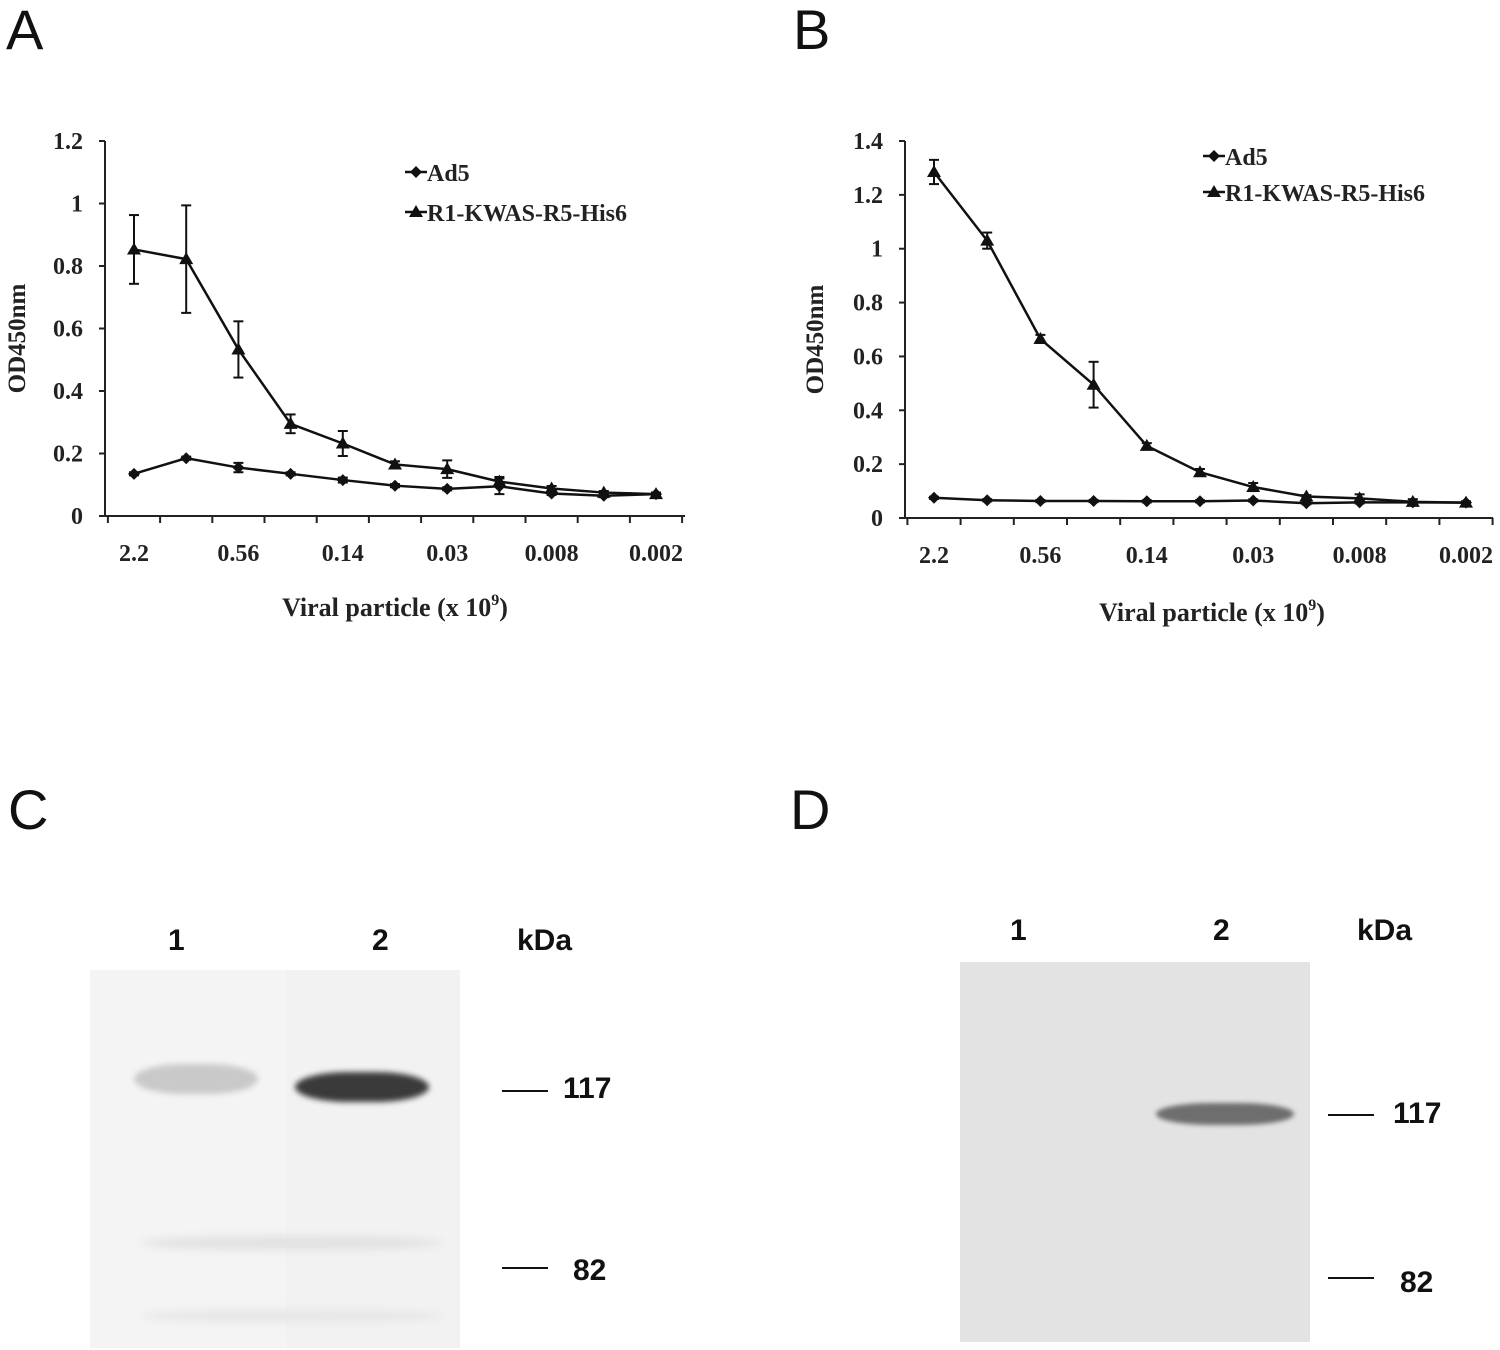  What do you see at coordinates (1221, 930) in the screenshot?
I see `blot-d-lane-2: 2` at bounding box center [1221, 930].